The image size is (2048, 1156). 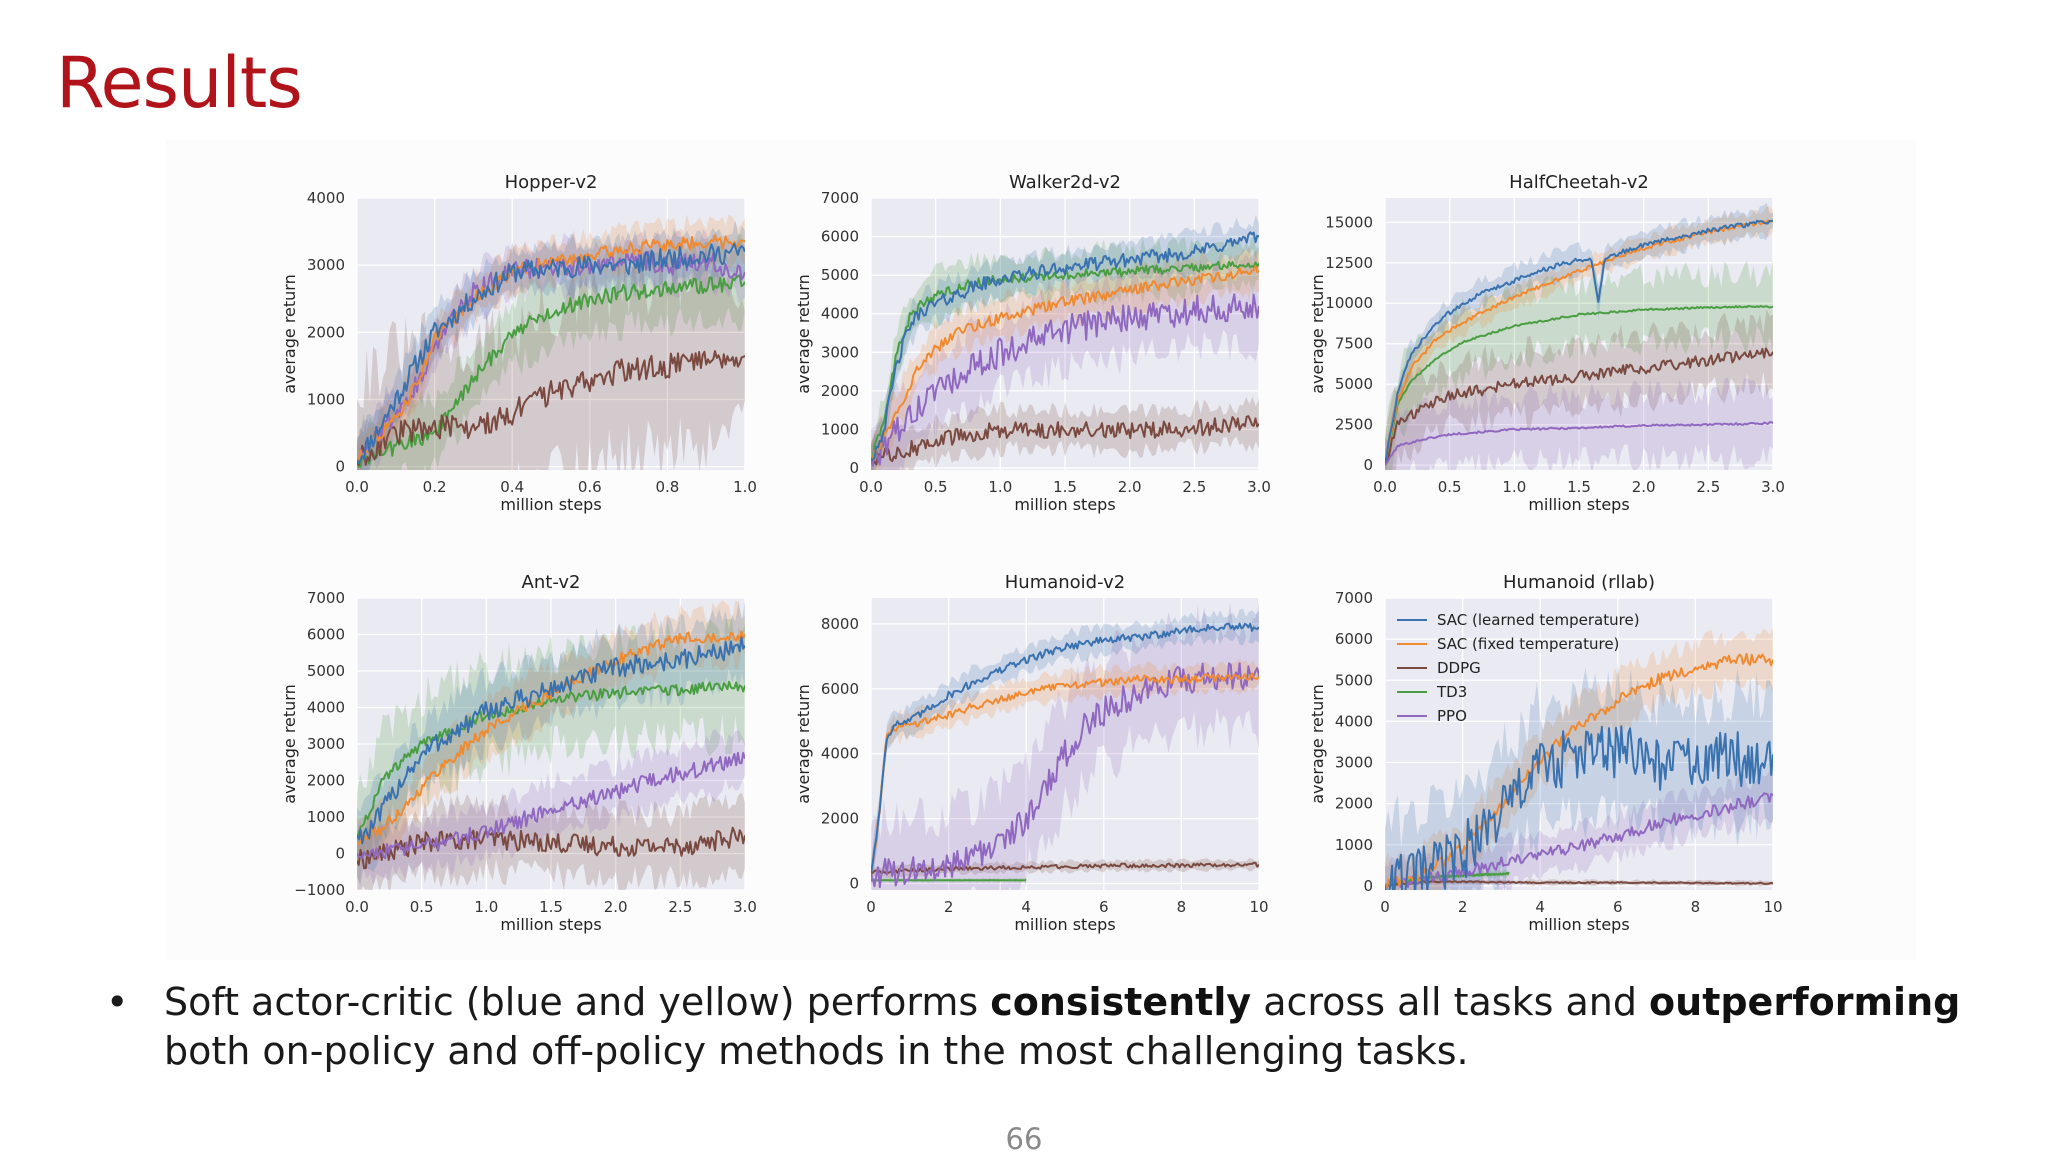 What do you see at coordinates (1354, 425) in the screenshot?
I see `y-tick-label: 2500` at bounding box center [1354, 425].